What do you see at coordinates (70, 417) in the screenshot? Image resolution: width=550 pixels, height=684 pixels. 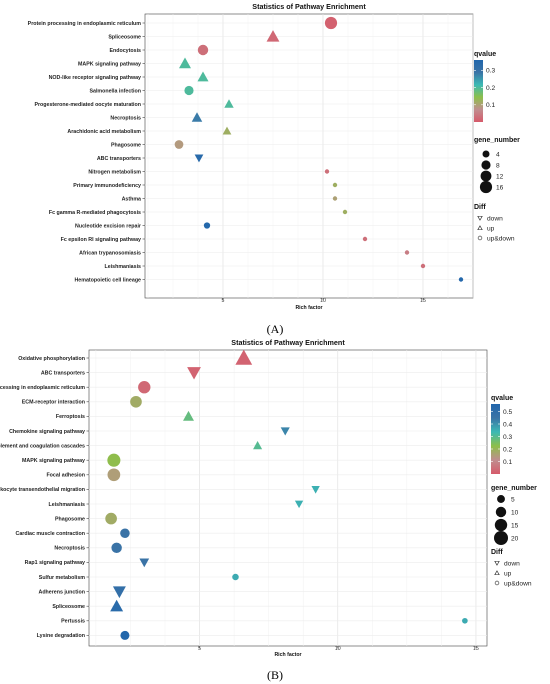 I see `y-tick-label: Ferroptosis` at bounding box center [70, 417].